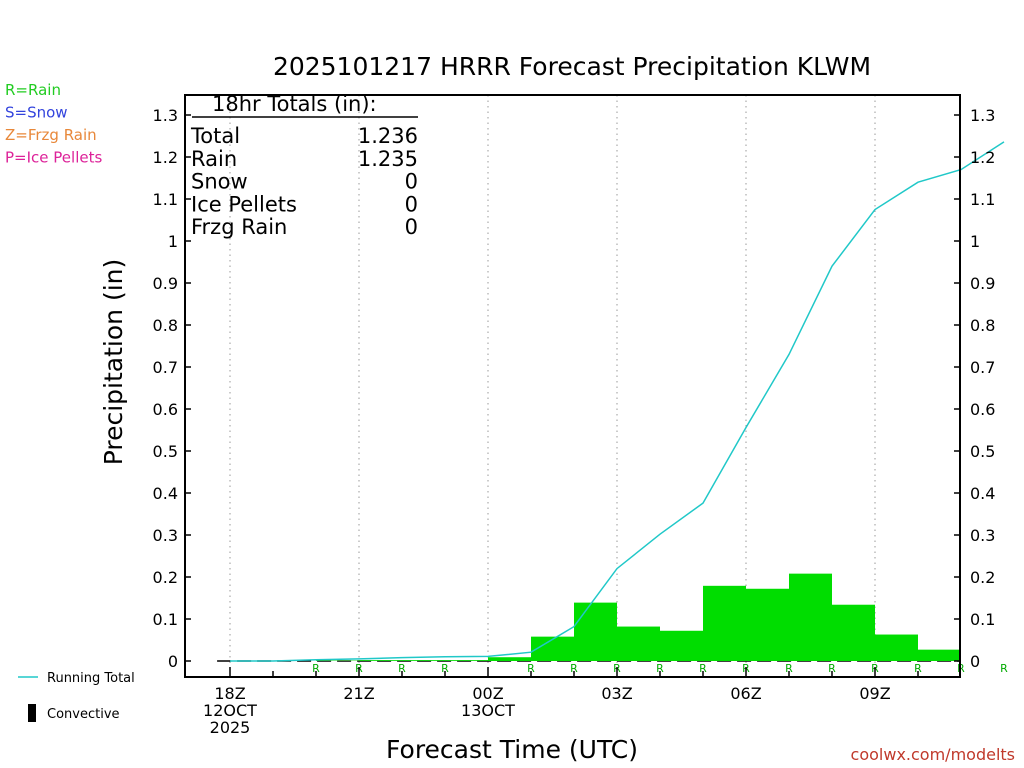 The width and height of the screenshot is (1024, 768). I want to click on y-tick-label-right: 1.2, so click(982, 157).